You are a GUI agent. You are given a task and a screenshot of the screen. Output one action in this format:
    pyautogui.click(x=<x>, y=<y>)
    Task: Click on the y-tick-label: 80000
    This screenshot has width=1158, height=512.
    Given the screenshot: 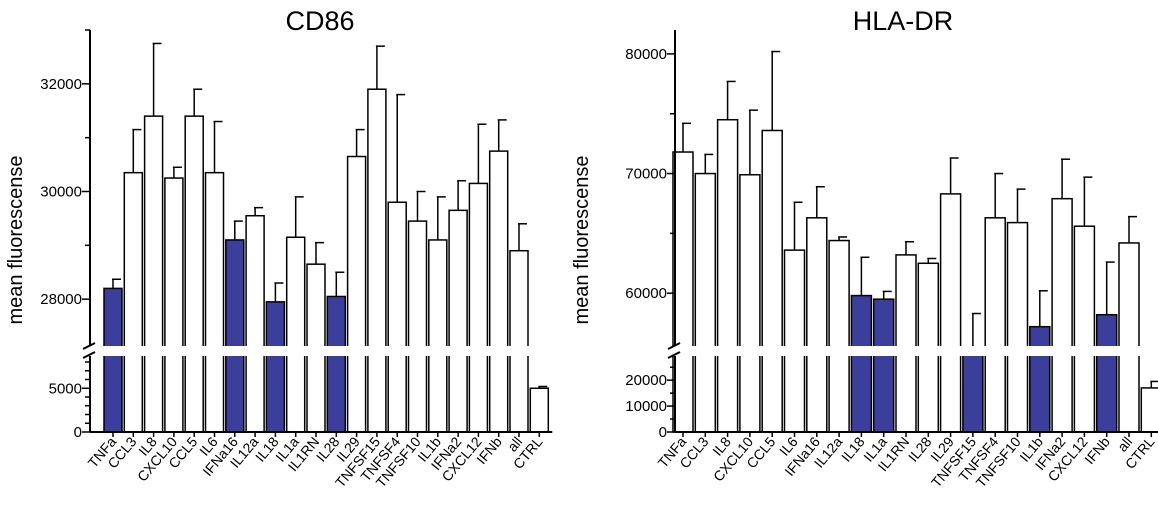 What is the action you would take?
    pyautogui.click(x=646, y=54)
    